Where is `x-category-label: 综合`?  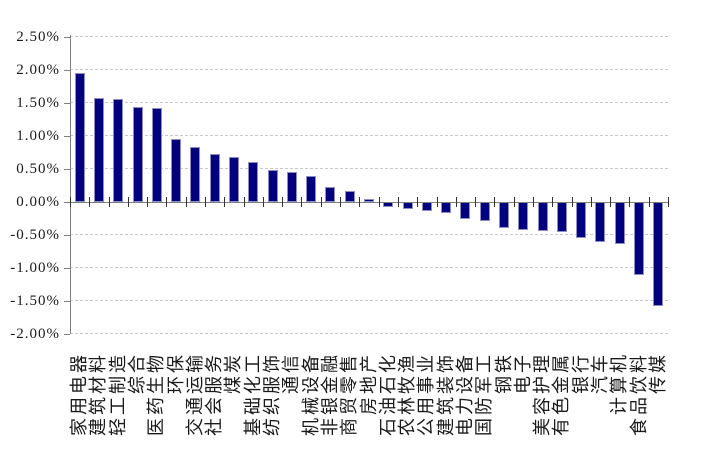 x-category-label: 综合 is located at coordinates (138, 373).